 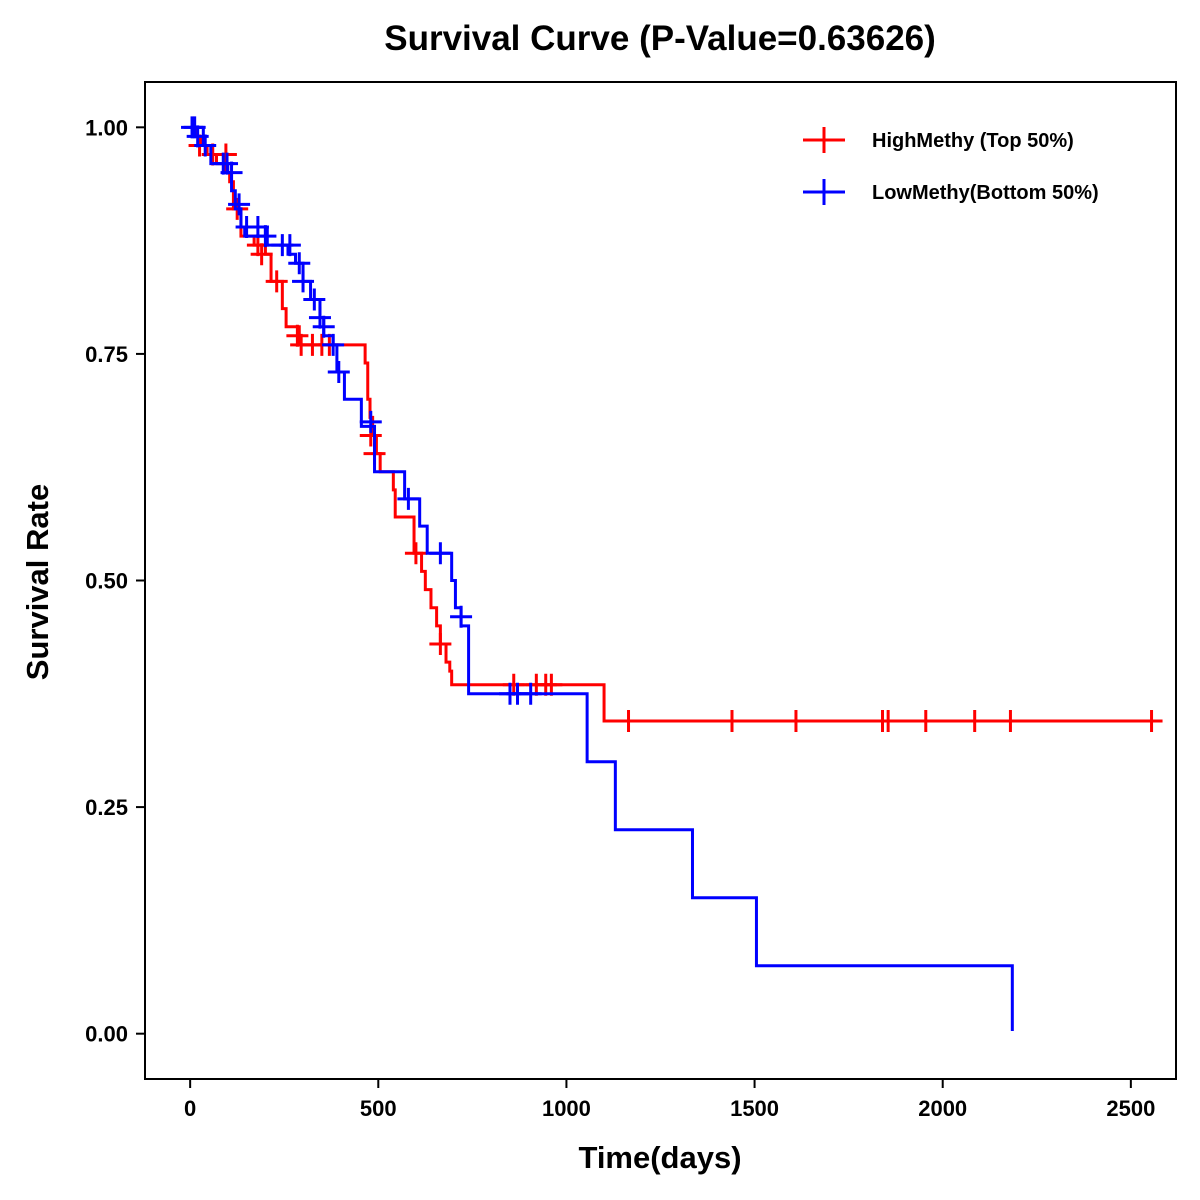 What do you see at coordinates (106, 807) in the screenshot?
I see `y-tick-label: 0.25` at bounding box center [106, 807].